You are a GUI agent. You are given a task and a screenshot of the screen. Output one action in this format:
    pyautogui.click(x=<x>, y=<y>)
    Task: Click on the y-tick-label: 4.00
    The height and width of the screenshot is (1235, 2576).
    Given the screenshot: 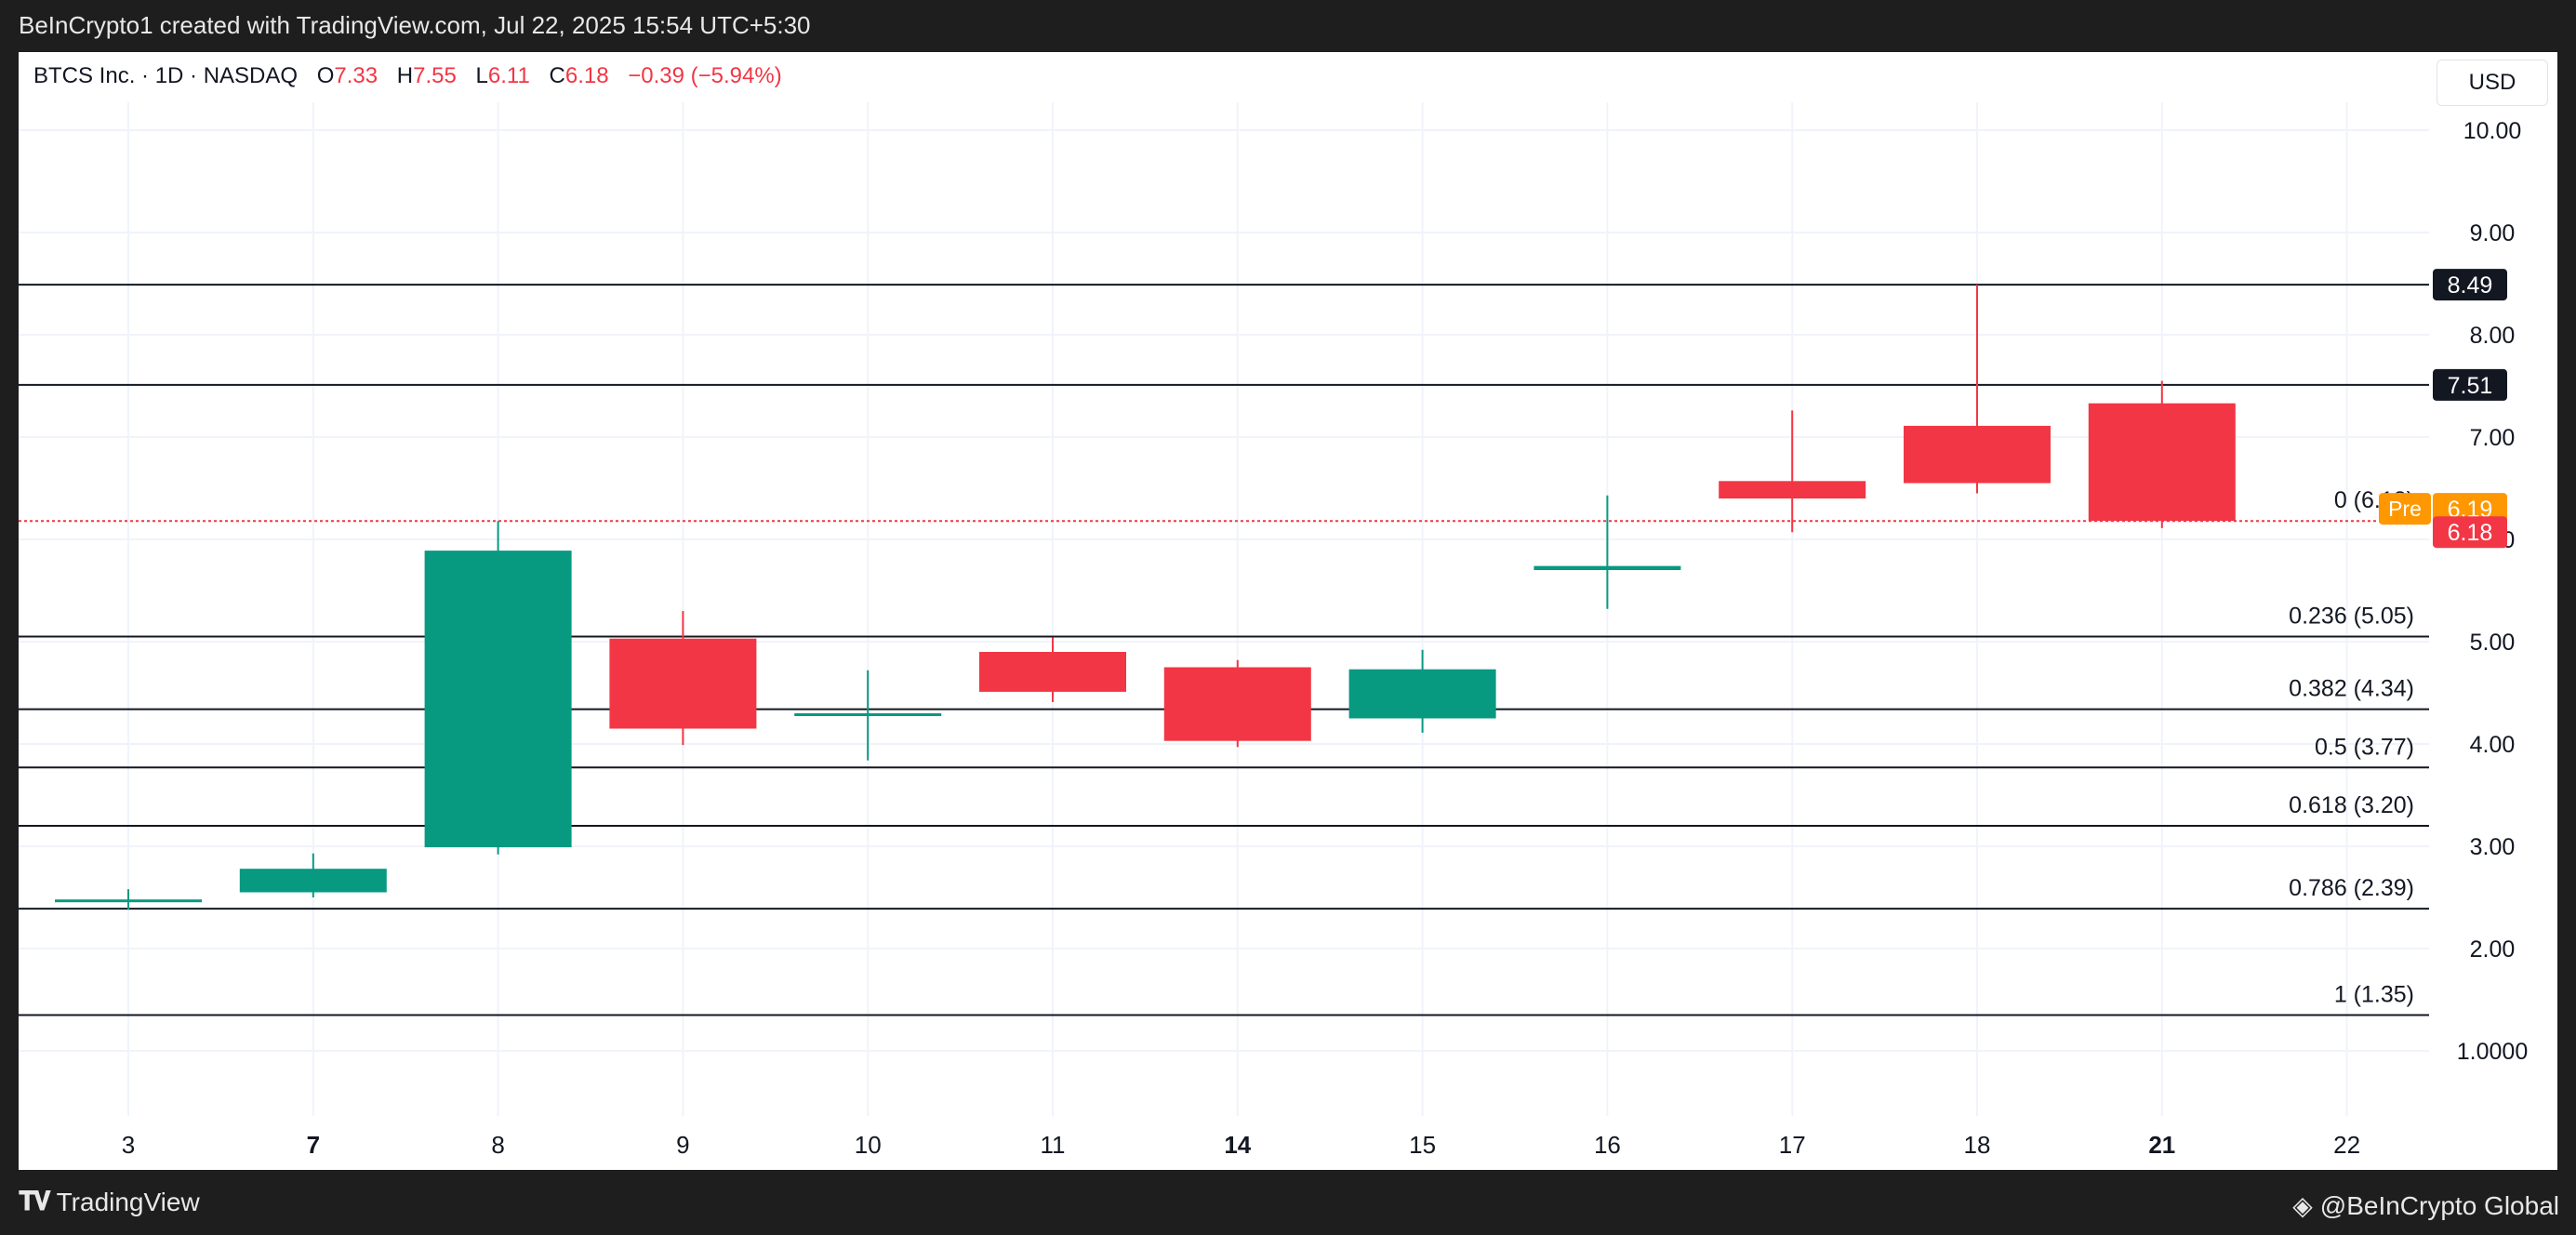 What is the action you would take?
    pyautogui.click(x=2493, y=745)
    